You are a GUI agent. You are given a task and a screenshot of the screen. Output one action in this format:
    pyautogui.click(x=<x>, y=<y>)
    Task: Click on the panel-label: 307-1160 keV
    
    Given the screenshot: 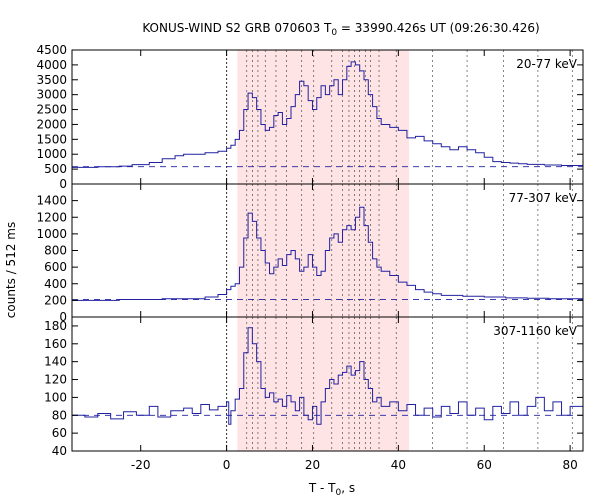 What is the action you would take?
    pyautogui.click(x=535, y=331)
    